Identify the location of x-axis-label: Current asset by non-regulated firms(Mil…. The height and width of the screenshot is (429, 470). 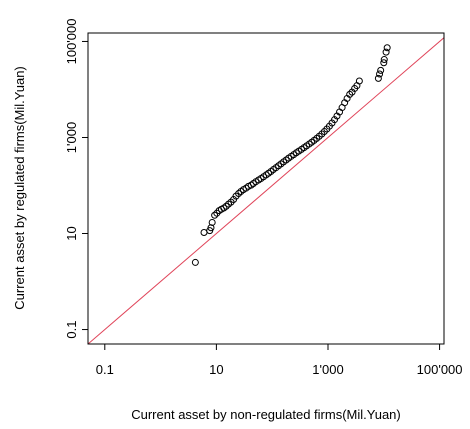
(266, 414).